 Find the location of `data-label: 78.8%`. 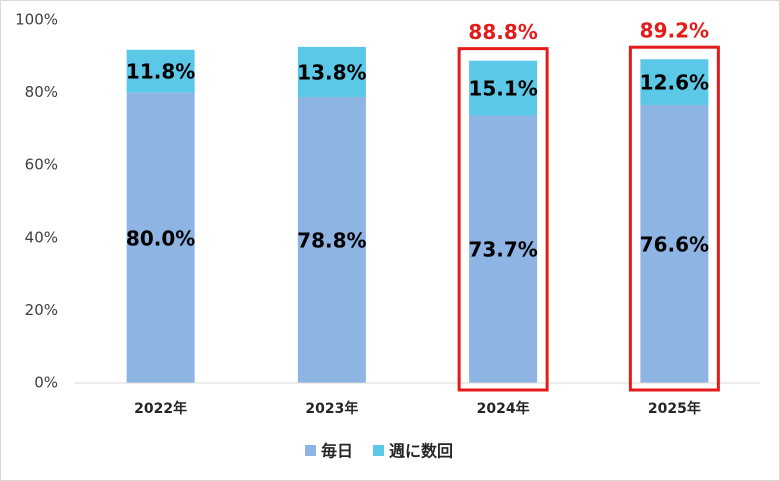

data-label: 78.8% is located at coordinates (331, 240).